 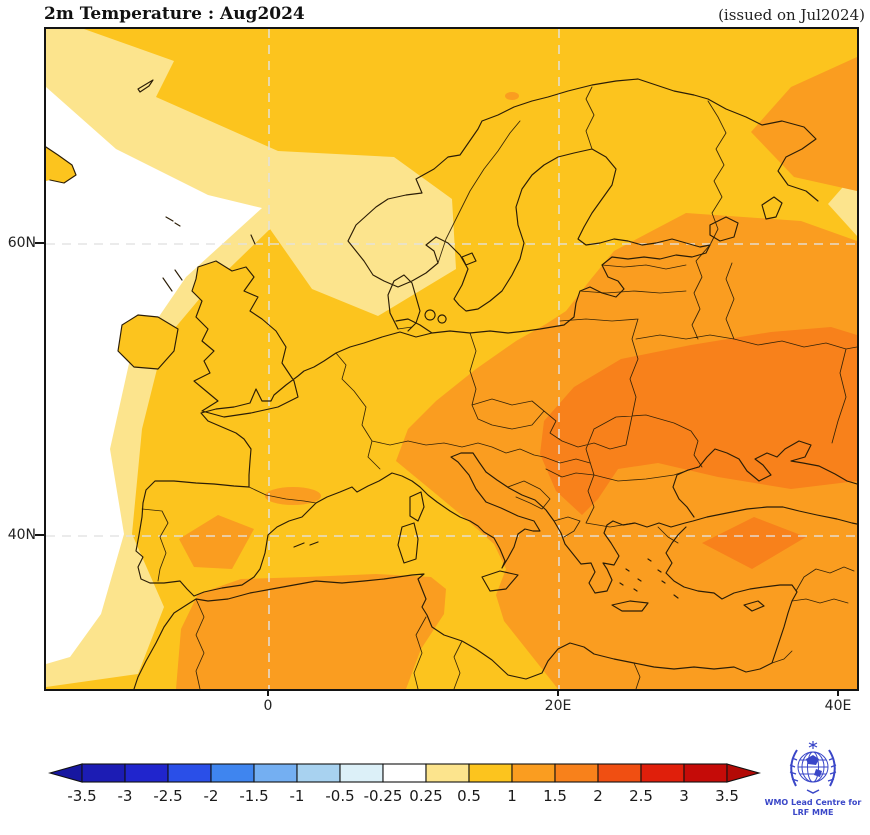 What do you see at coordinates (297, 796) in the screenshot?
I see `colorbar-label: -1` at bounding box center [297, 796].